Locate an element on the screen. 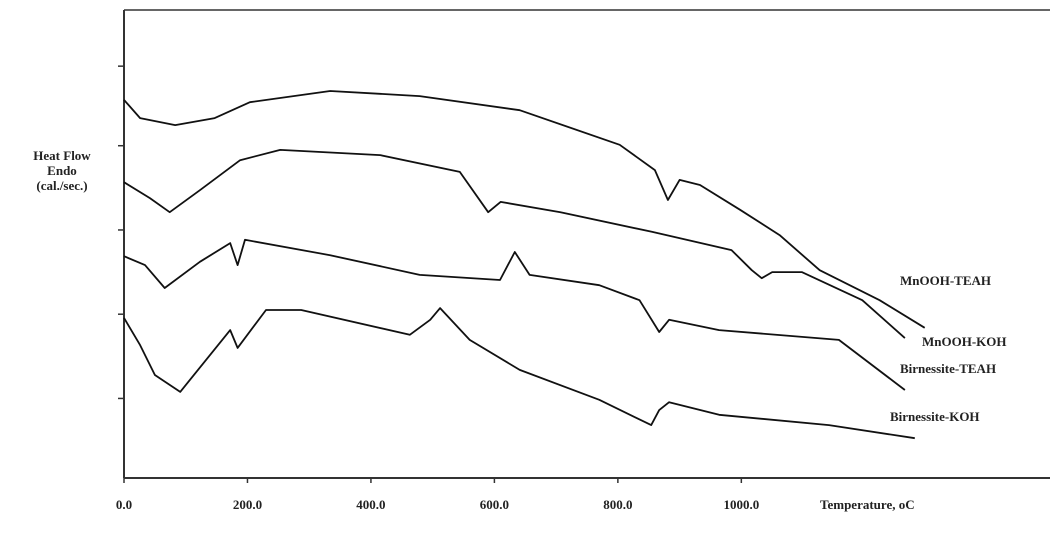 This screenshot has width=1057, height=537. x-tick-label: 200.0 is located at coordinates (247, 504).